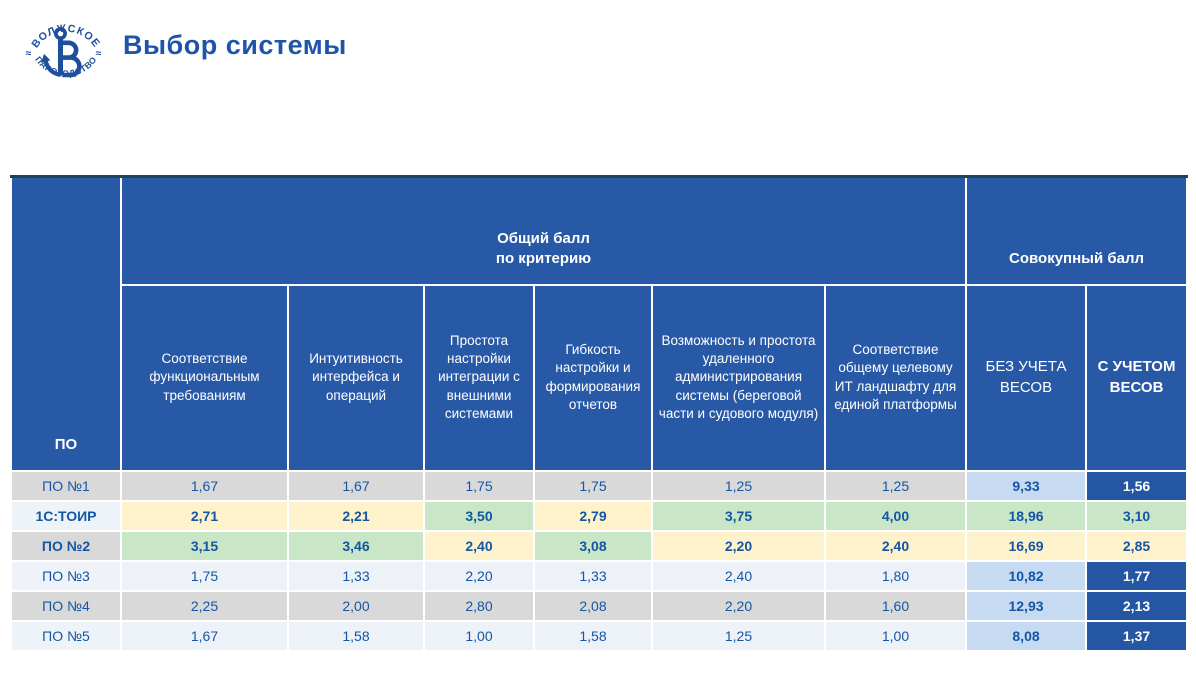 The height and width of the screenshot is (673, 1196). What do you see at coordinates (593, 515) in the screenshot?
I see `score-cell: 2,79` at bounding box center [593, 515].